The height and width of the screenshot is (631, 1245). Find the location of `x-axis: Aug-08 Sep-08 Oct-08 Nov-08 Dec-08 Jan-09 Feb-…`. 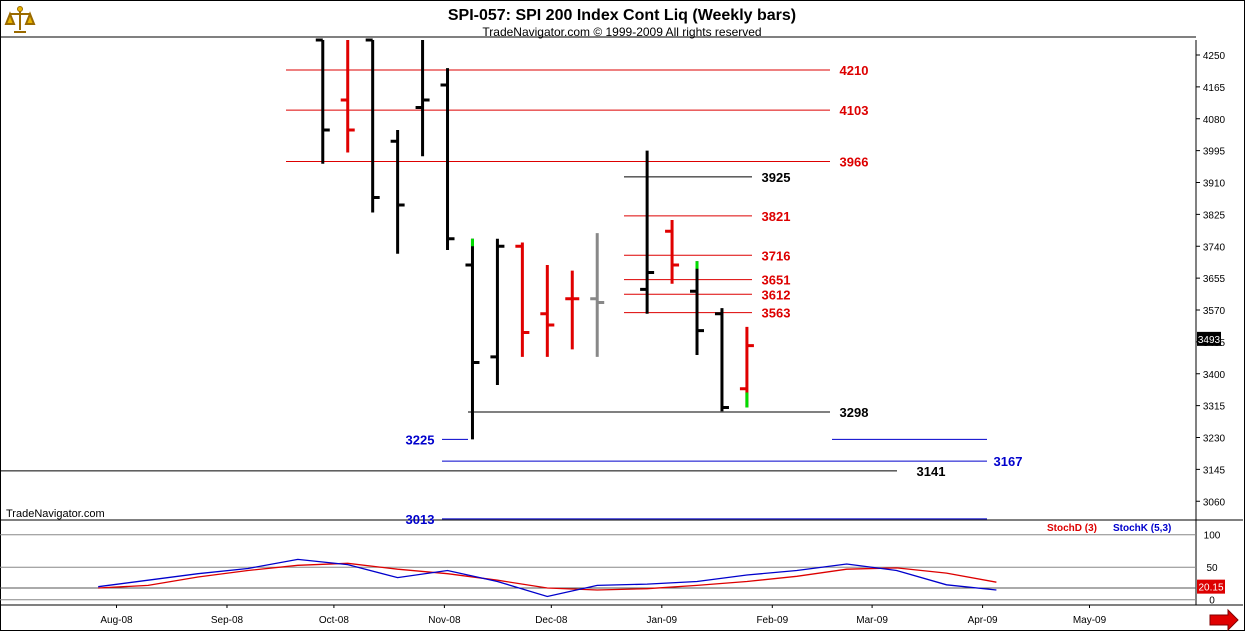

x-axis: Aug-08 Sep-08 Oct-08 Nov-08 Dec-08 Jan-09 Feb-… is located at coordinates (603, 615).